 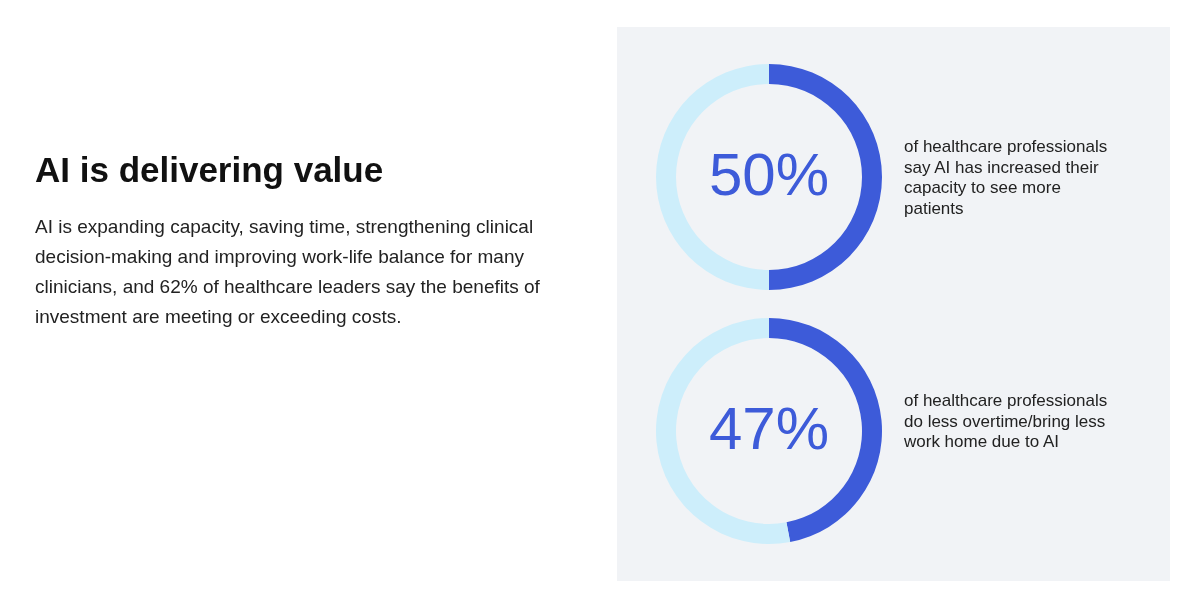 What do you see at coordinates (210, 170) in the screenshot?
I see `text: AI is delivering value` at bounding box center [210, 170].